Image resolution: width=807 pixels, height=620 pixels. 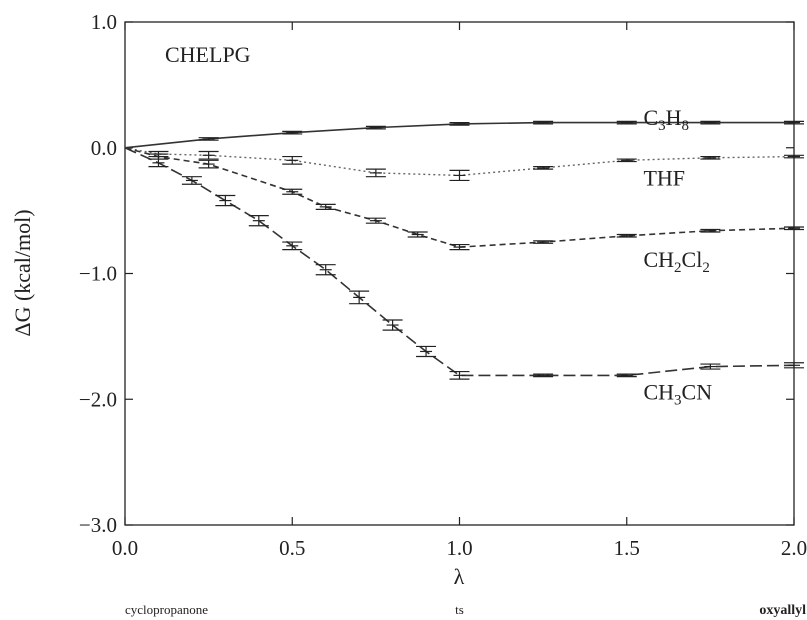 What do you see at coordinates (98, 525) in the screenshot?
I see `y-tick-label: −3.0` at bounding box center [98, 525].